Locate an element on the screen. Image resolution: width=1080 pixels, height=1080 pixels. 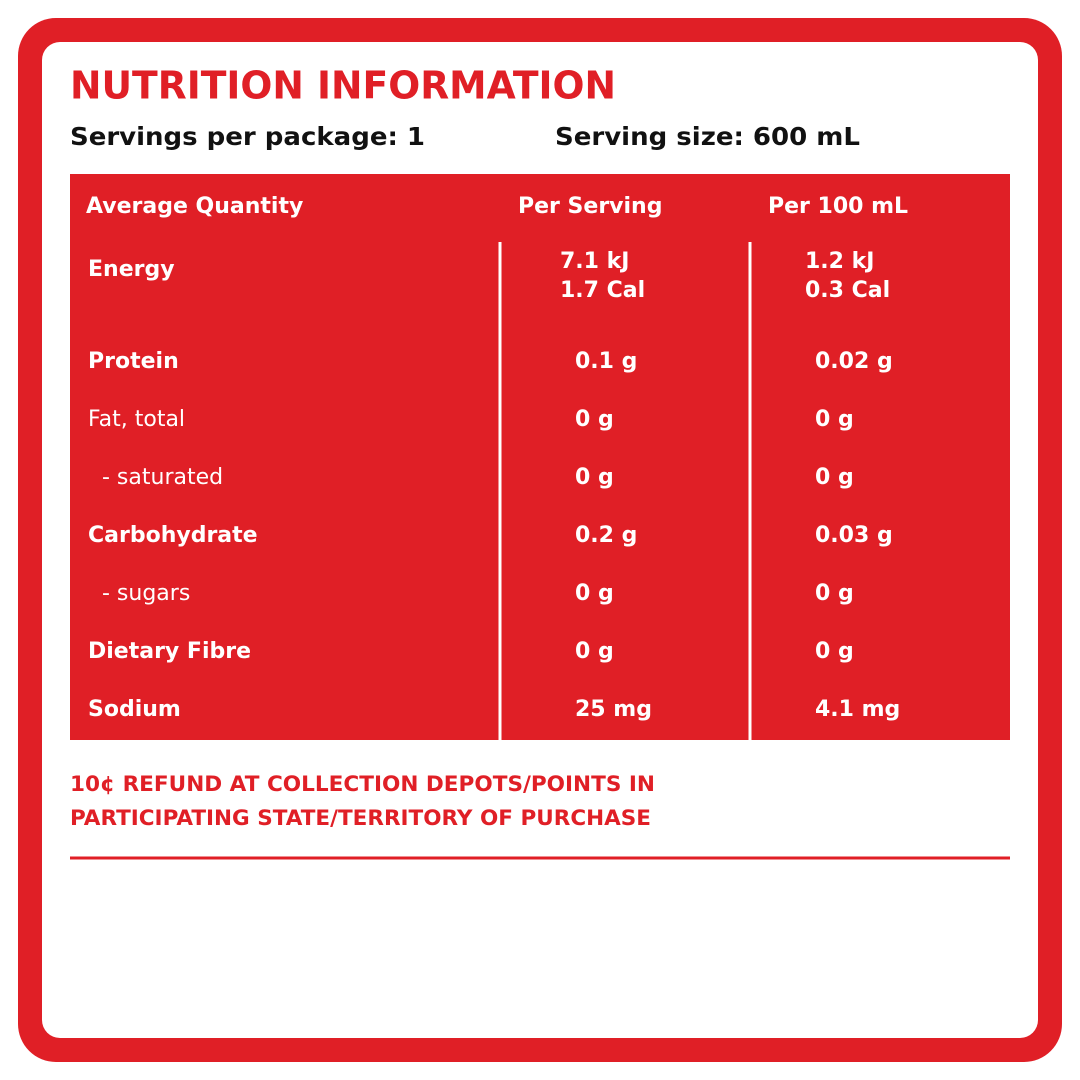
row-label: Sodium is located at coordinates (134, 709).